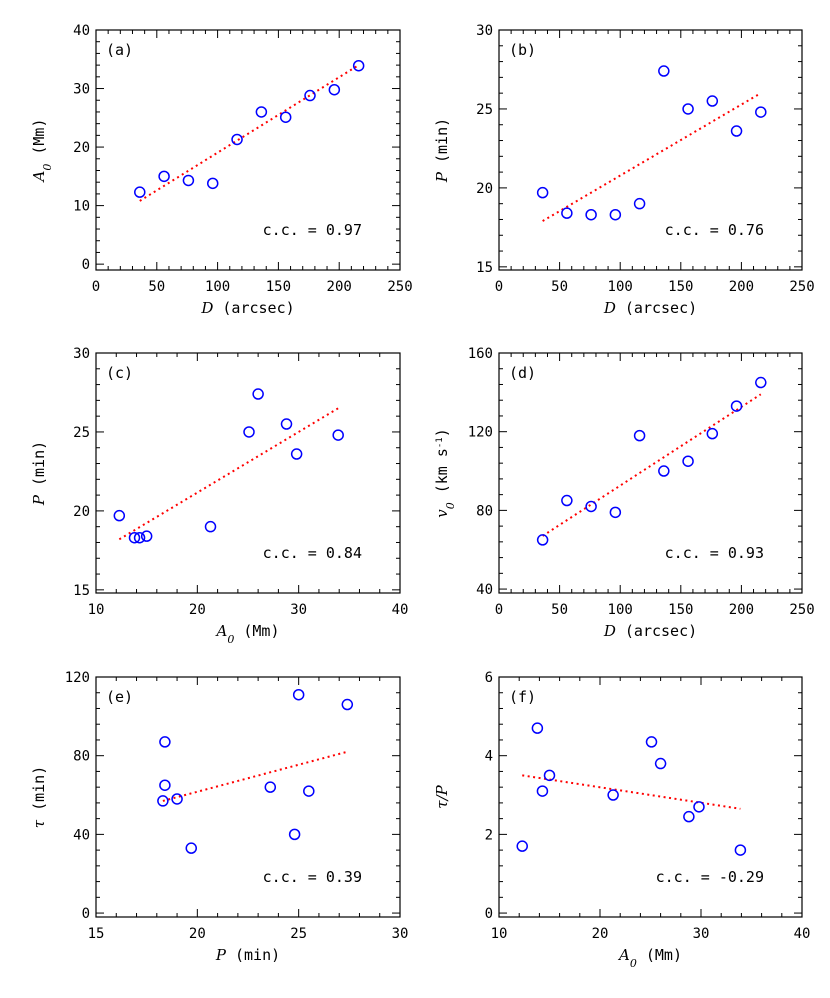 The height and width of the screenshot is (998, 830). I want to click on x-tick-label: 200, so click(339, 287).